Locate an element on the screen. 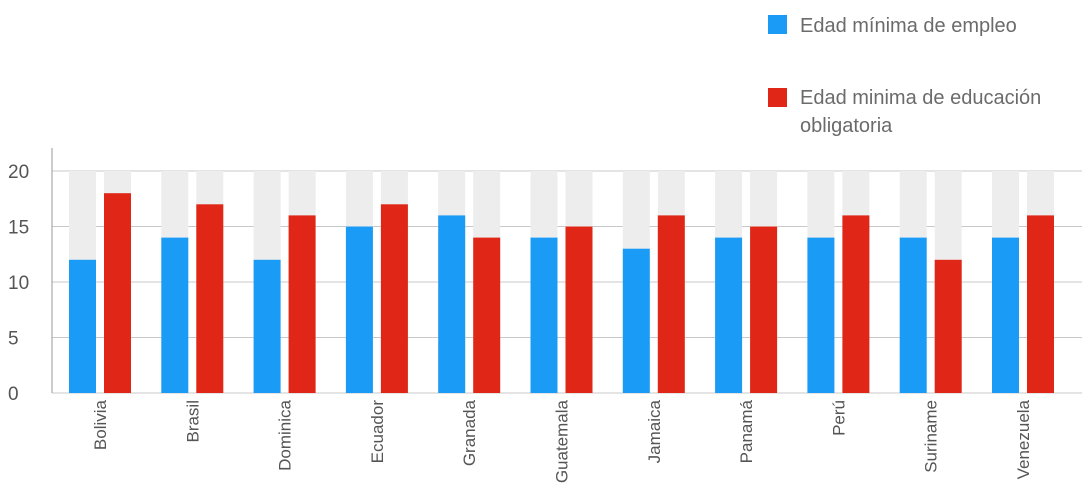 The width and height of the screenshot is (1088, 503). legend-label-series-2-line-1: Edad minima de educación is located at coordinates (920, 98).